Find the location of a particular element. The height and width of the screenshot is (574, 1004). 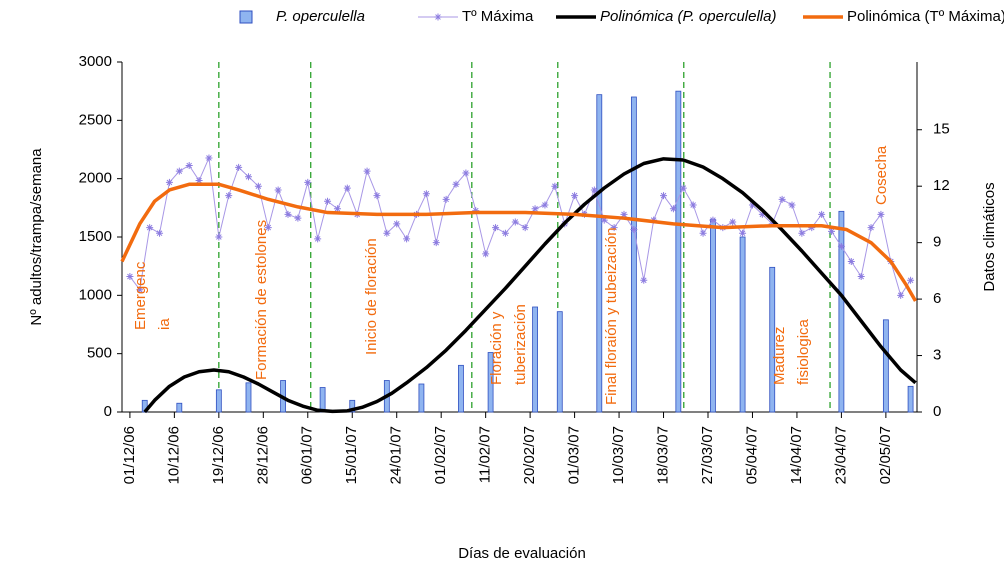

phase-label: Inicio de floración is located at coordinates (371, 296).